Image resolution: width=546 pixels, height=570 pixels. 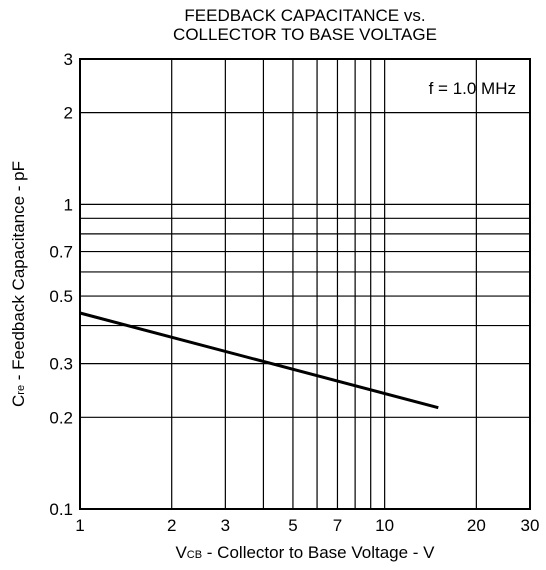 What do you see at coordinates (61, 284) in the screenshot?
I see `y-tick-labels: 0.1 0.2 0.3 0.5 0.7 1 2 3` at bounding box center [61, 284].